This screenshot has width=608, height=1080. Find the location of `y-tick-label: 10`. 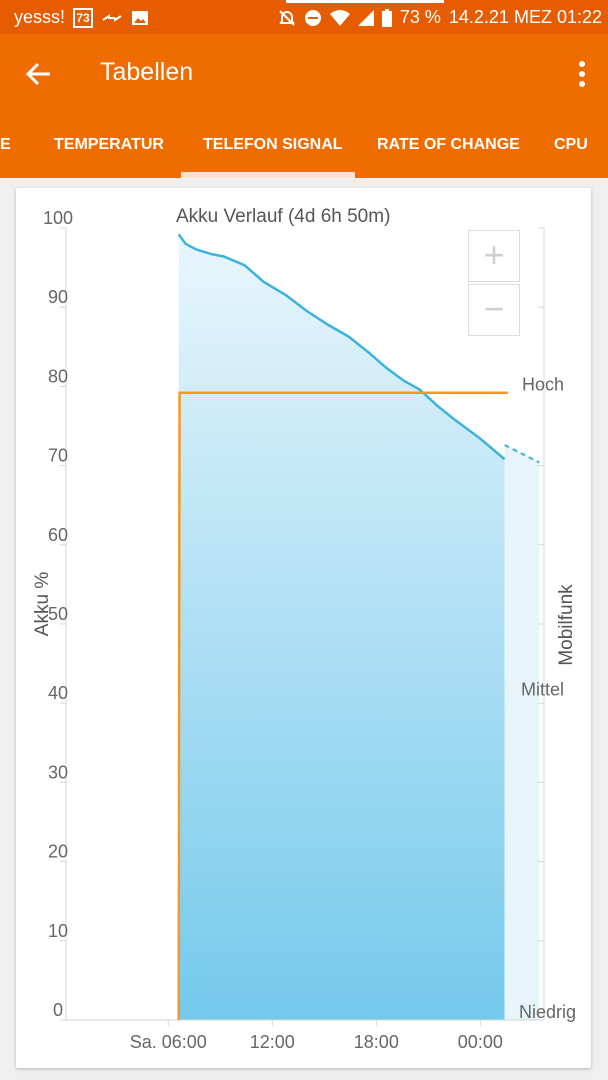

y-tick-label: 10 is located at coordinates (58, 931).